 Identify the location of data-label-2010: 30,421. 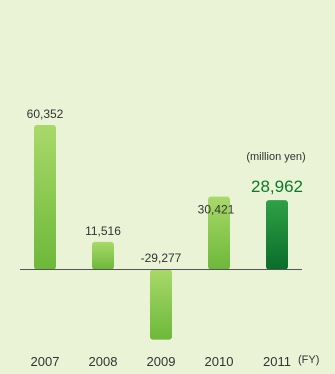
(216, 210).